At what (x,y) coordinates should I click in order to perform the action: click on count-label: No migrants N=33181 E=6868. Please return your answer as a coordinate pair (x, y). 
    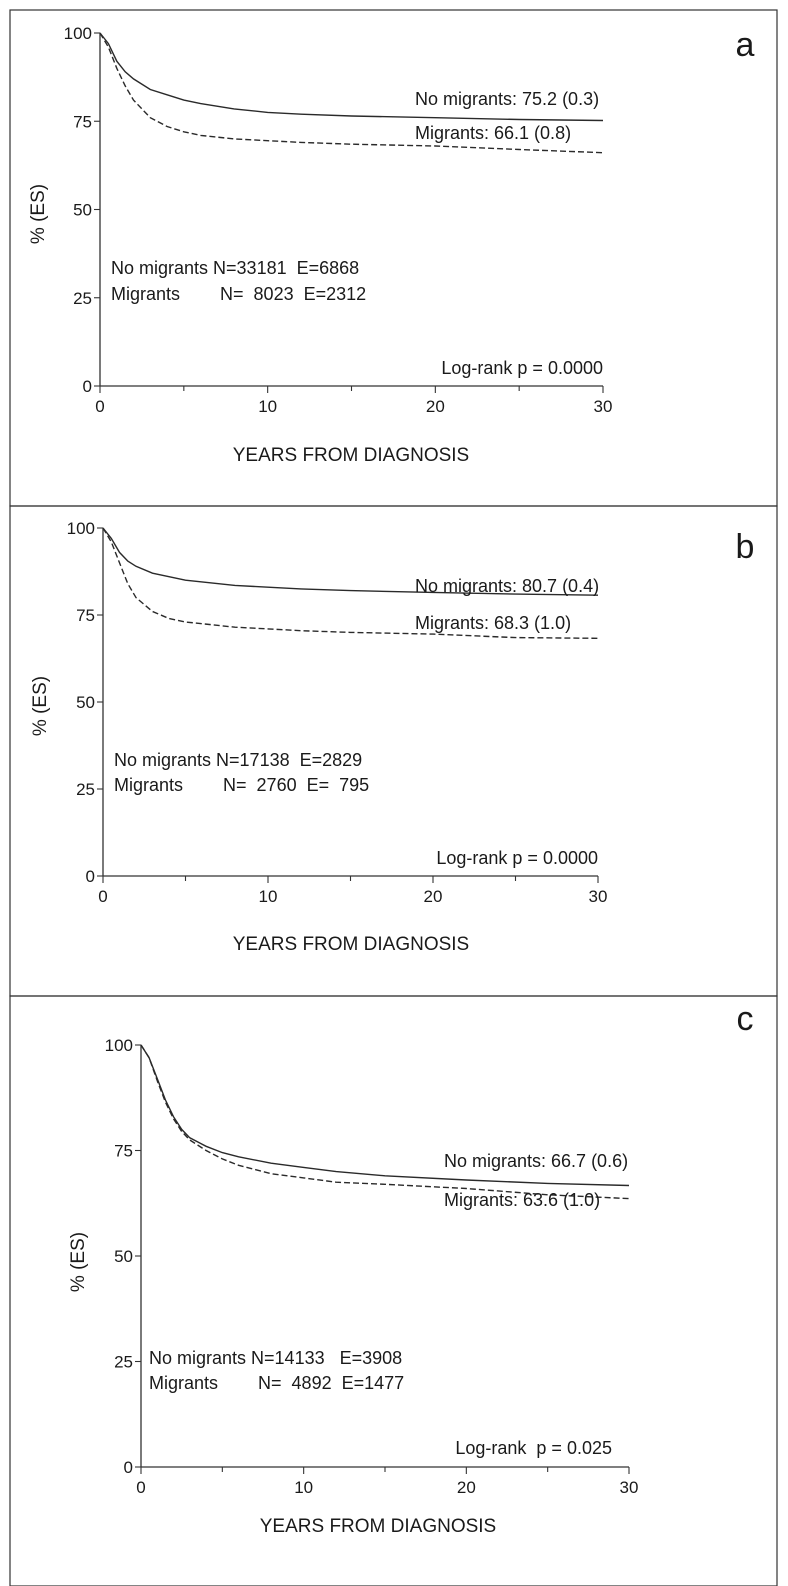
    Looking at the image, I should click on (235, 268).